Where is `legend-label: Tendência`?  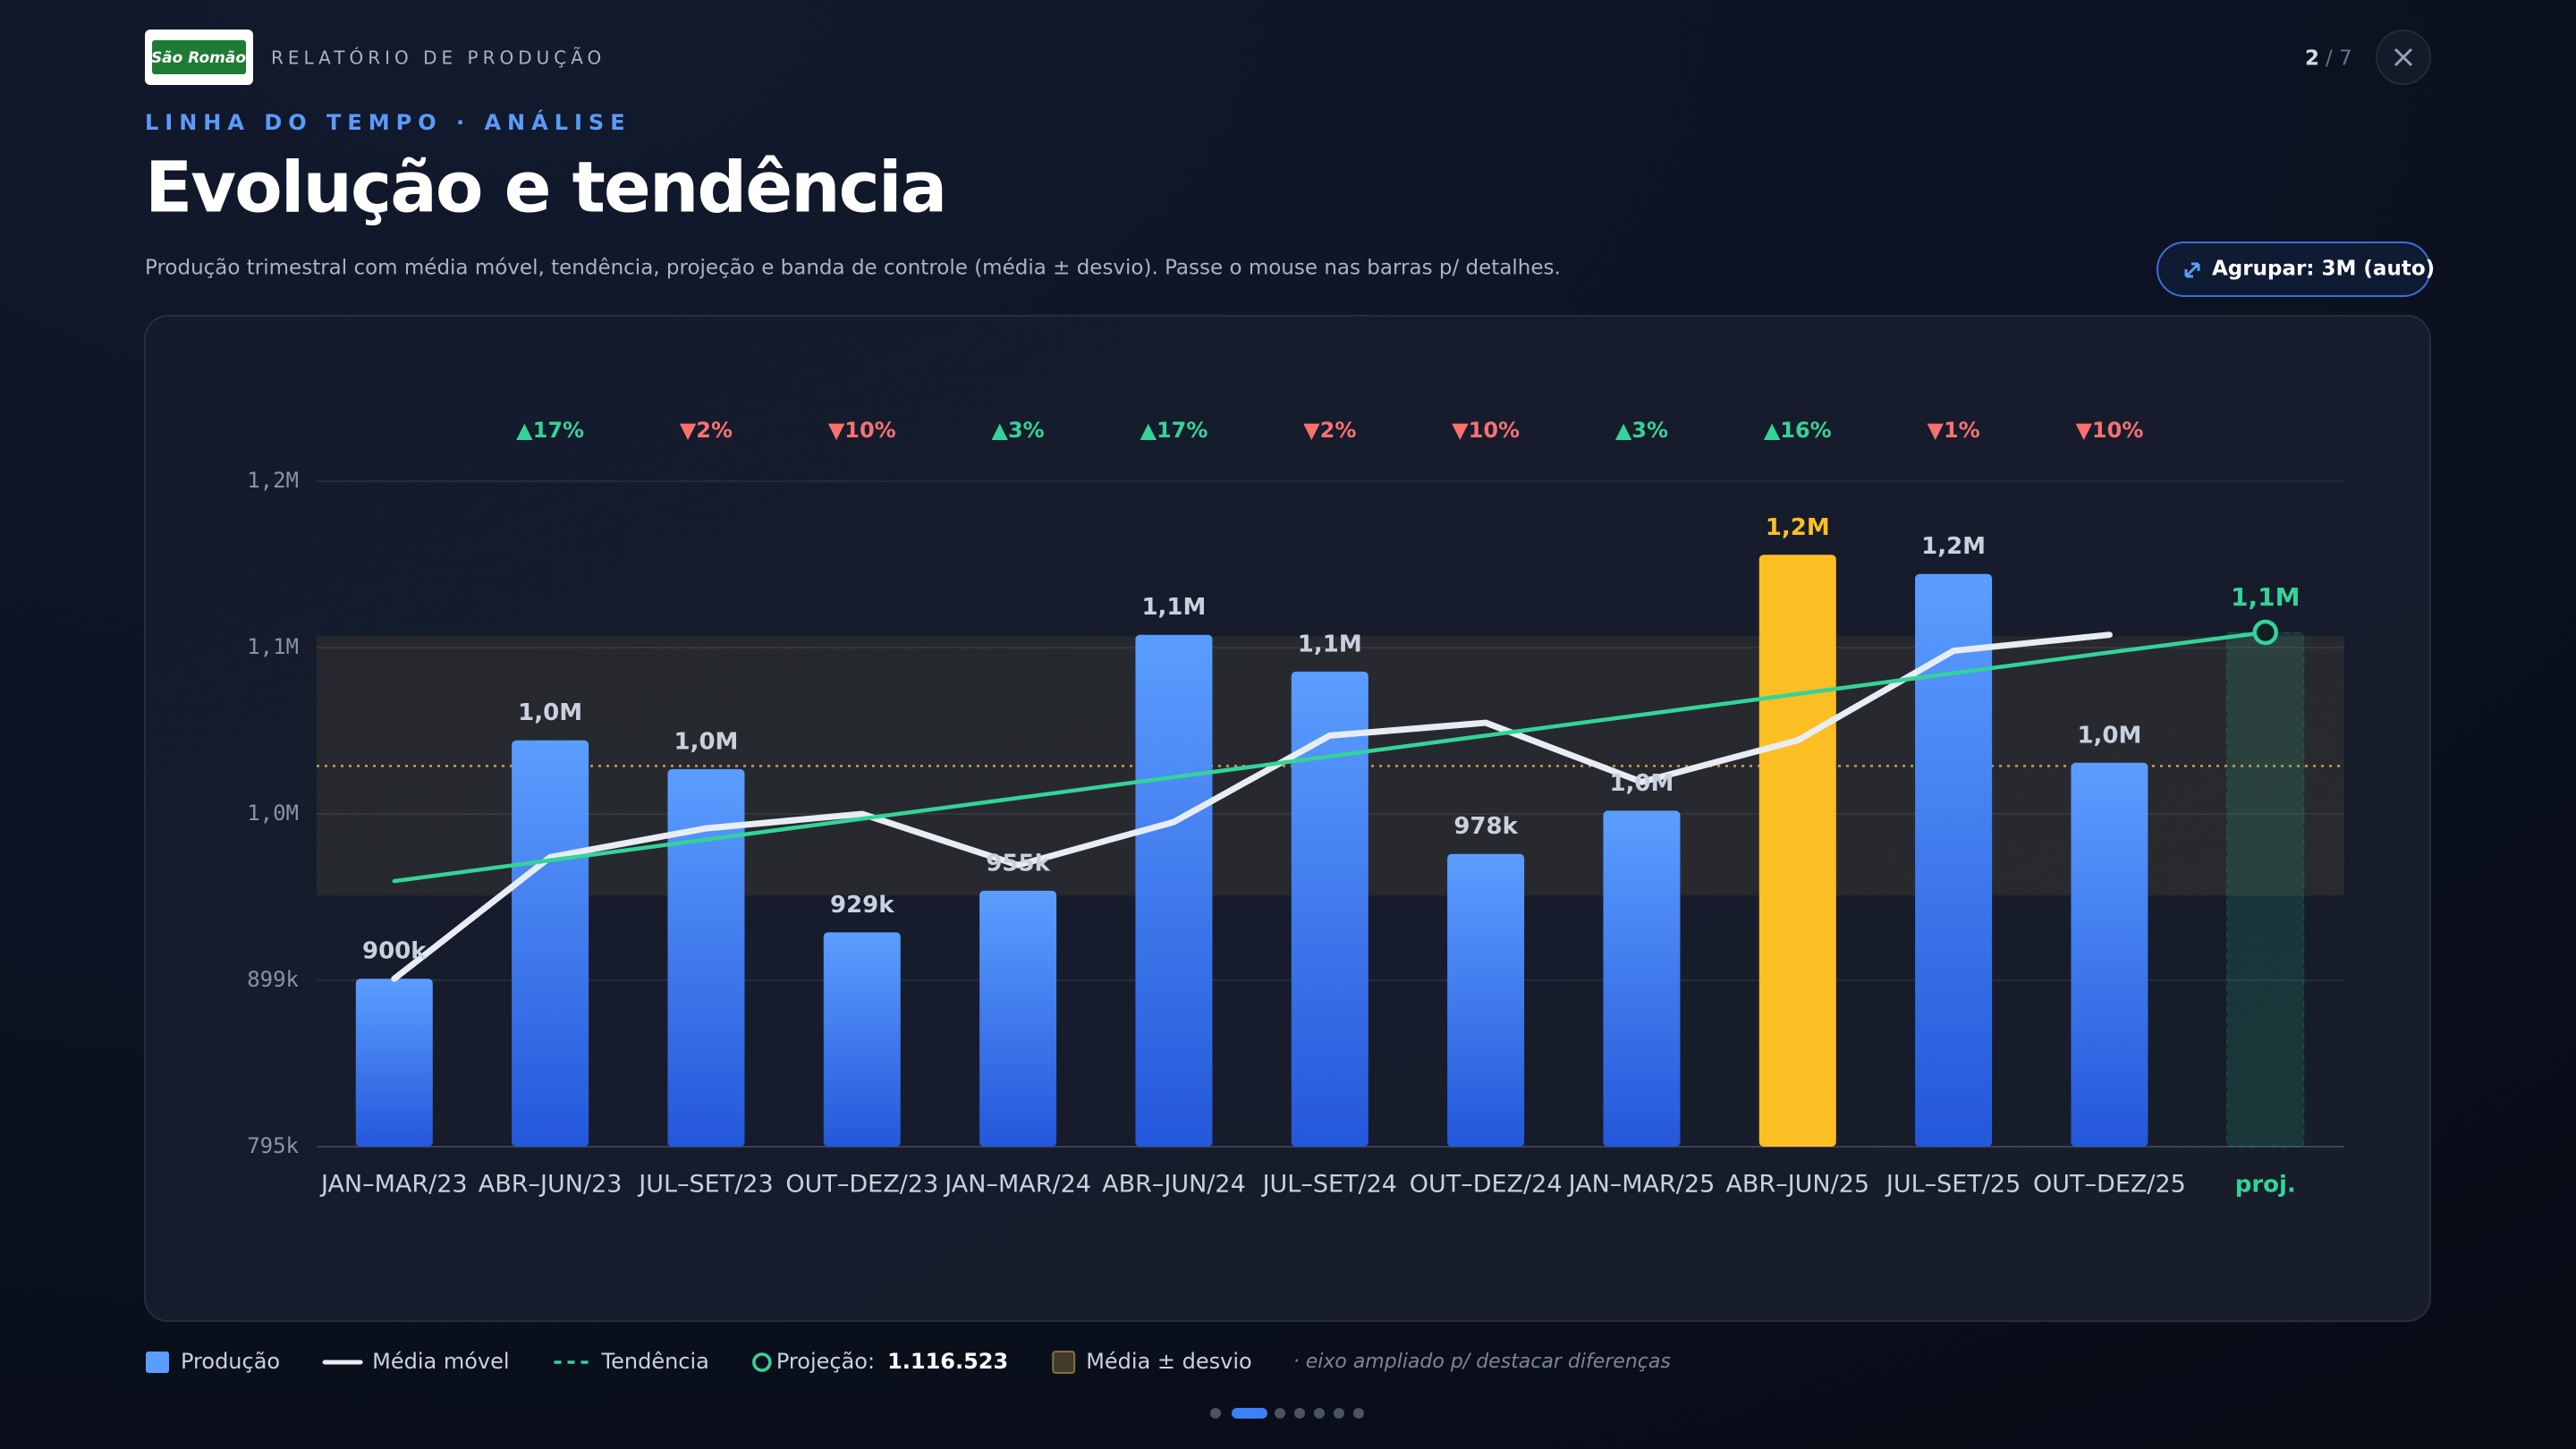 legend-label: Tendência is located at coordinates (655, 1361).